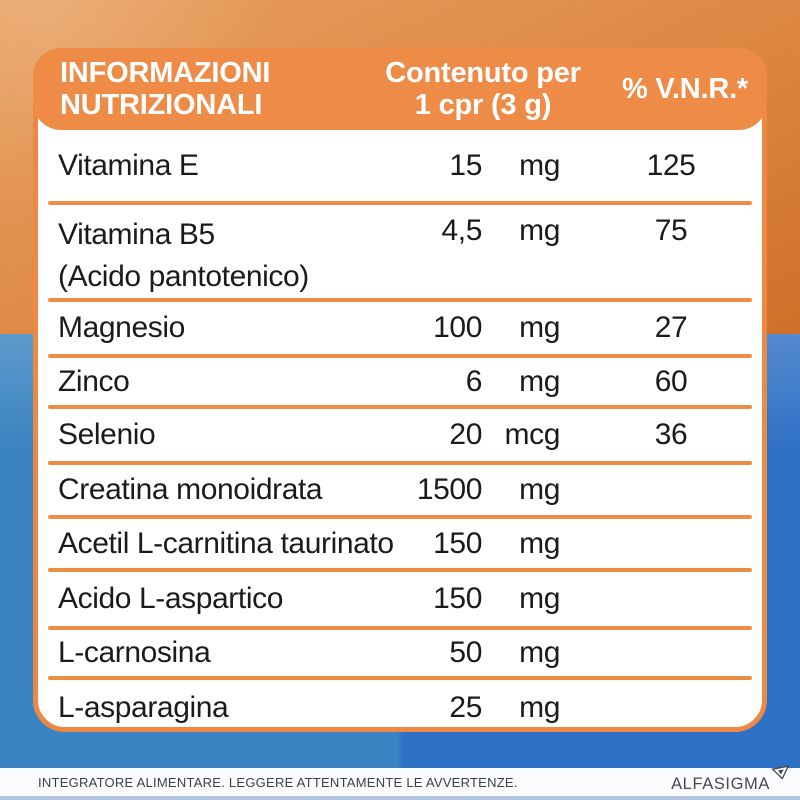  I want to click on table-row: Vitamina E 15 mg 125, so click(400, 165).